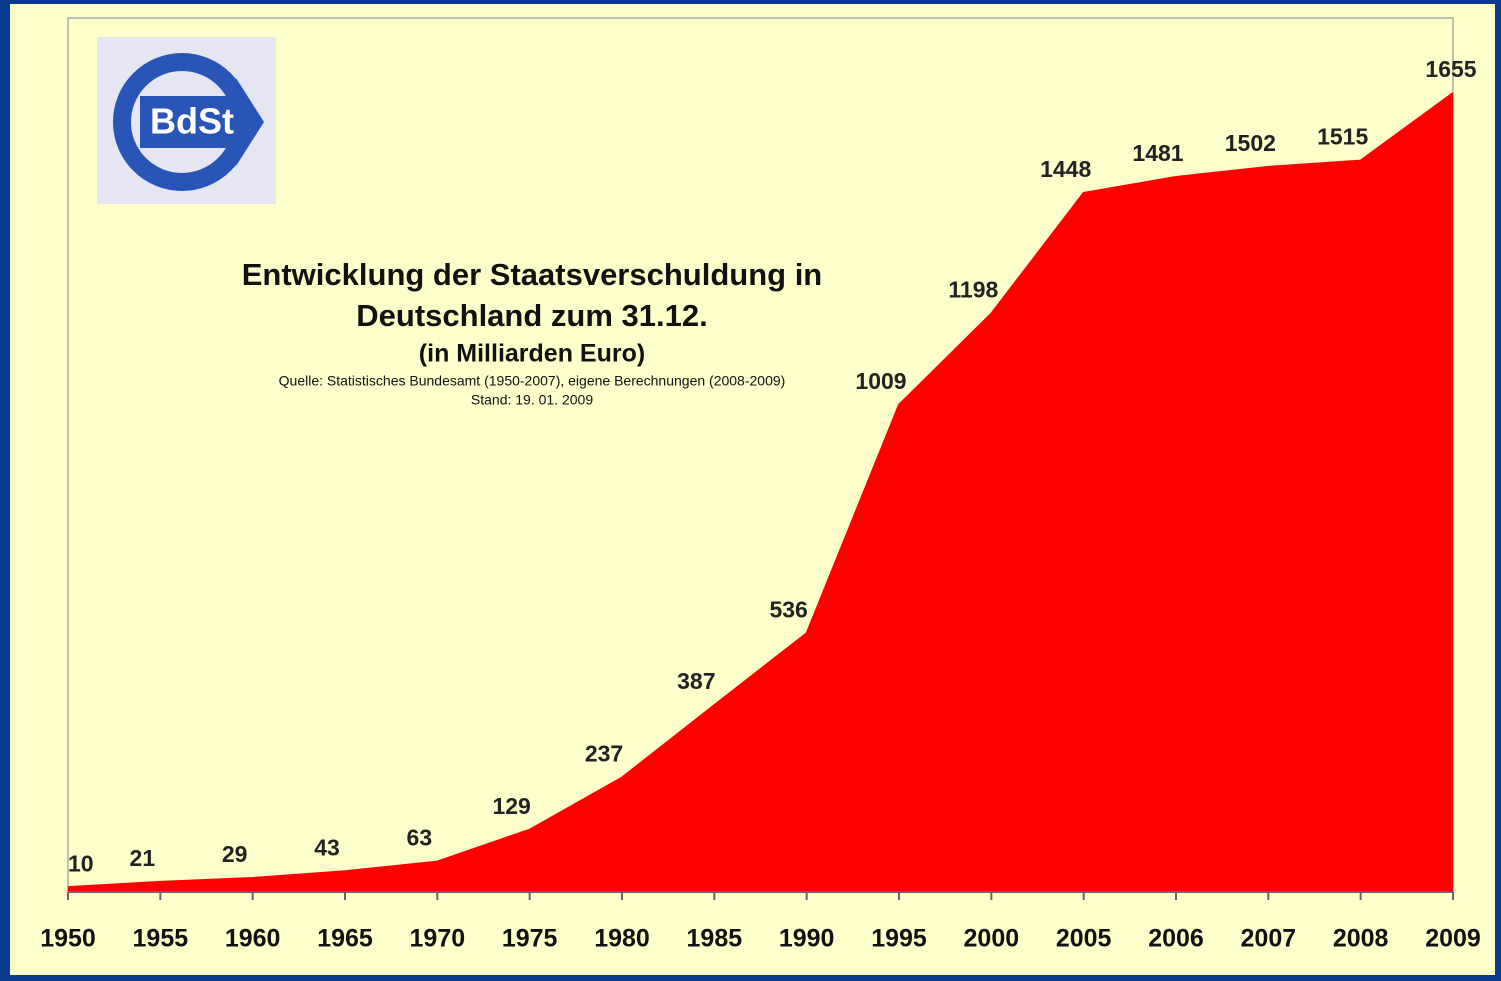 The image size is (1501, 981). I want to click on x-tick-label: 2006, so click(1176, 939).